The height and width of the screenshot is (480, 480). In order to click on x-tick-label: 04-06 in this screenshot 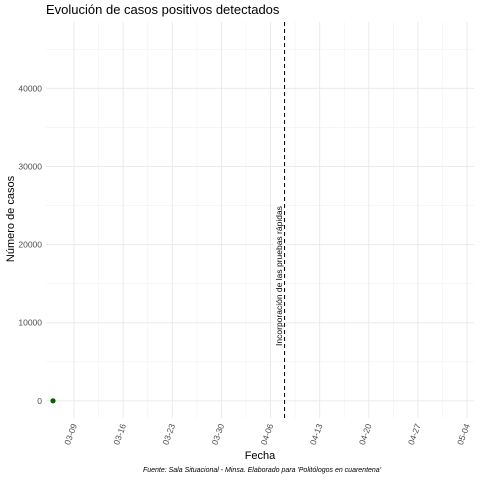, I will do `click(267, 434)`.